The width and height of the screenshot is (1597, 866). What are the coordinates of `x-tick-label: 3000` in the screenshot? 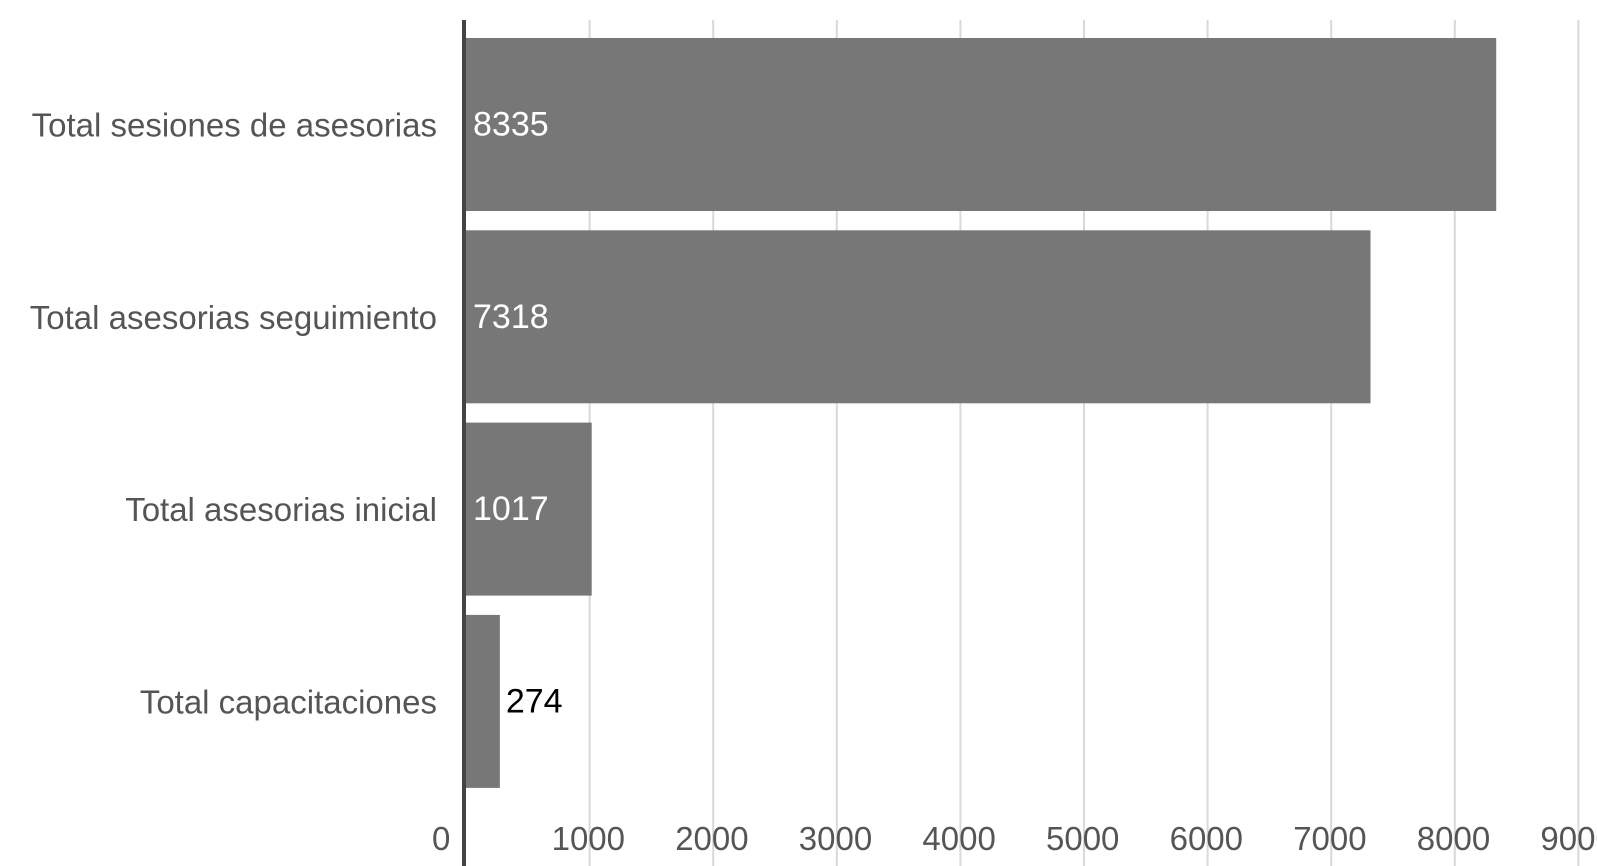 It's located at (835, 838).